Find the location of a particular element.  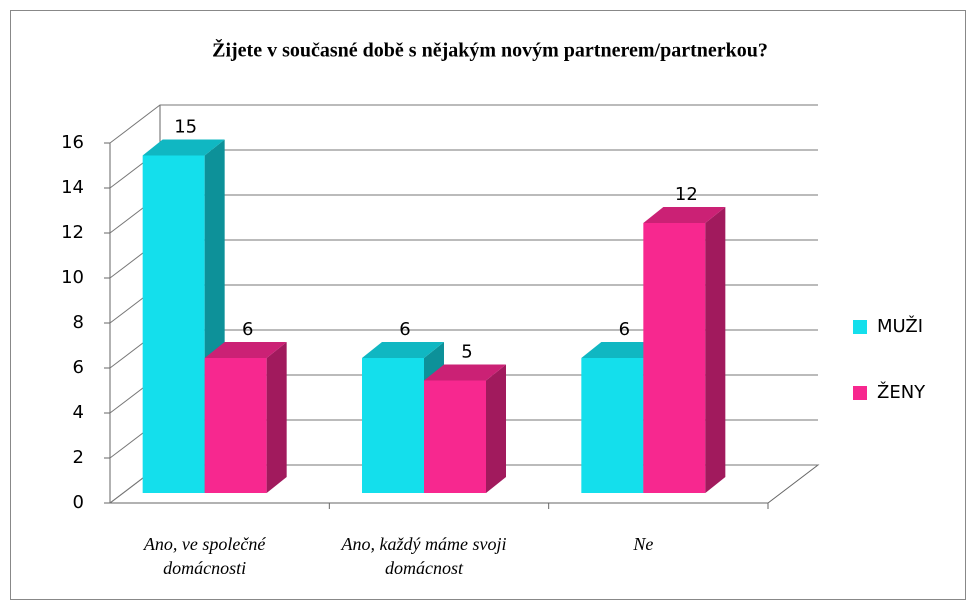

value-label: 15 is located at coordinates (185, 127).